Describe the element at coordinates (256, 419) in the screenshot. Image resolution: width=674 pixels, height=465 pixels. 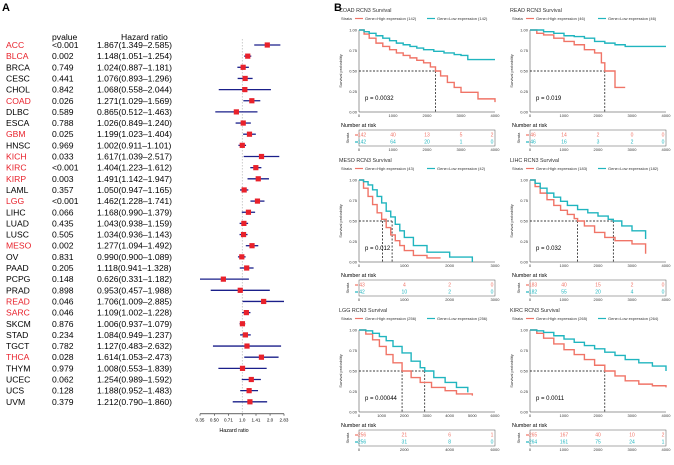
I see `forest-x-tick-label: 1.41` at that location.